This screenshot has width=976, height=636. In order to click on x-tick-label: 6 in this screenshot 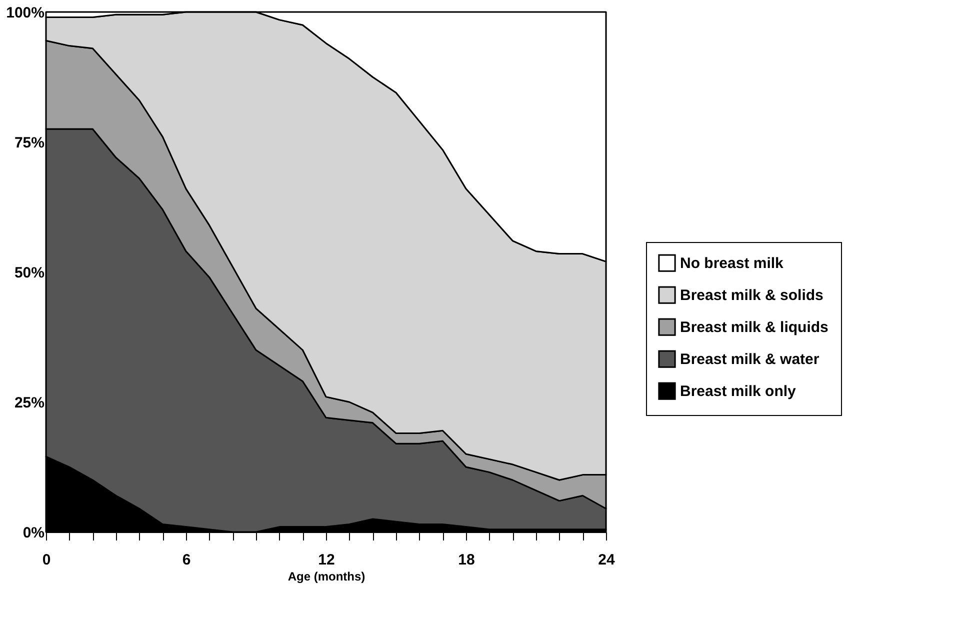, I will do `click(186, 560)`.